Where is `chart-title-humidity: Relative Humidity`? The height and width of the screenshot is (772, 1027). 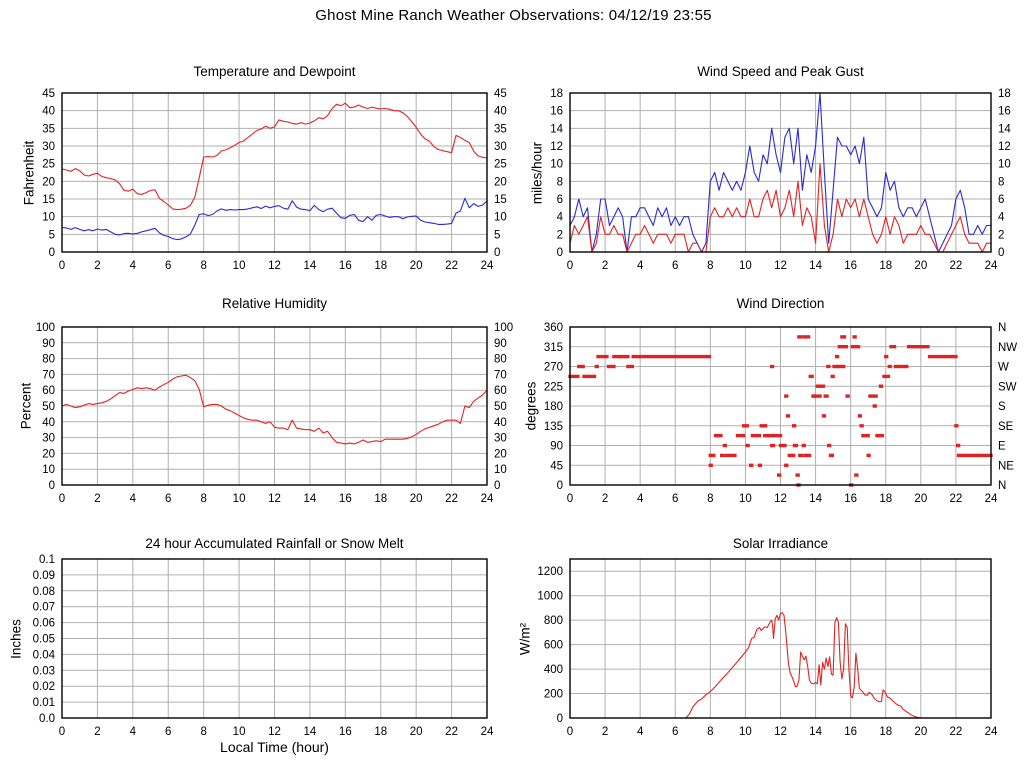
chart-title-humidity: Relative Humidity is located at coordinates (274, 303).